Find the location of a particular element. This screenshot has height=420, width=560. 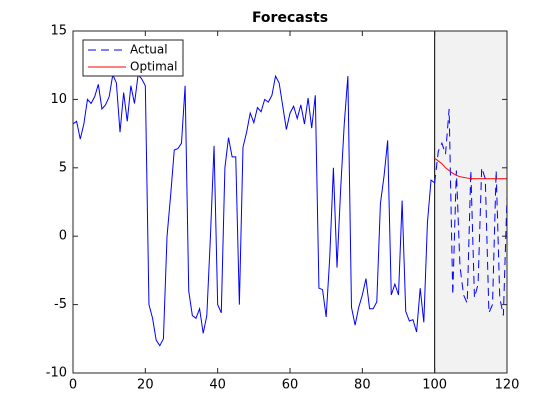

y-tick-label: -10 is located at coordinates (56, 373).